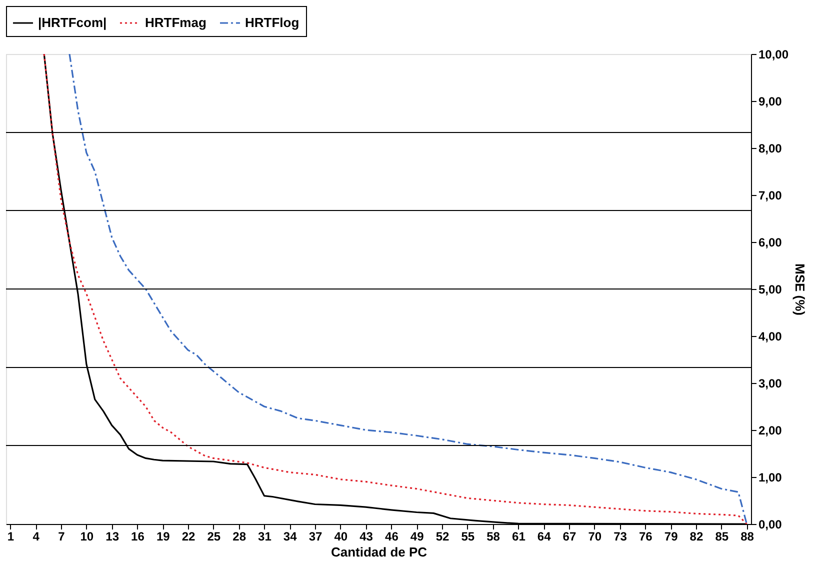 The image size is (823, 567). What do you see at coordinates (722, 537) in the screenshot?
I see `x-tick-label: 85` at bounding box center [722, 537].